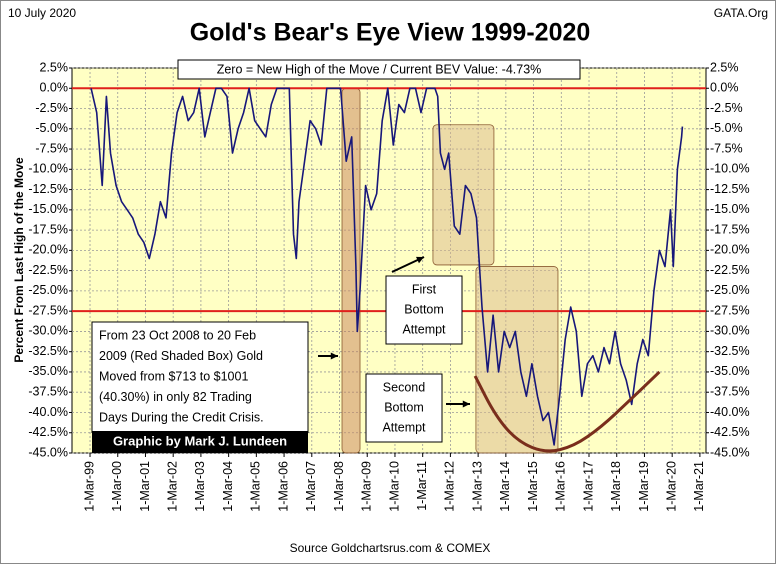 This screenshot has width=776, height=564. What do you see at coordinates (48, 189) in the screenshot?
I see `y-tick-label: -12.5%` at bounding box center [48, 189].